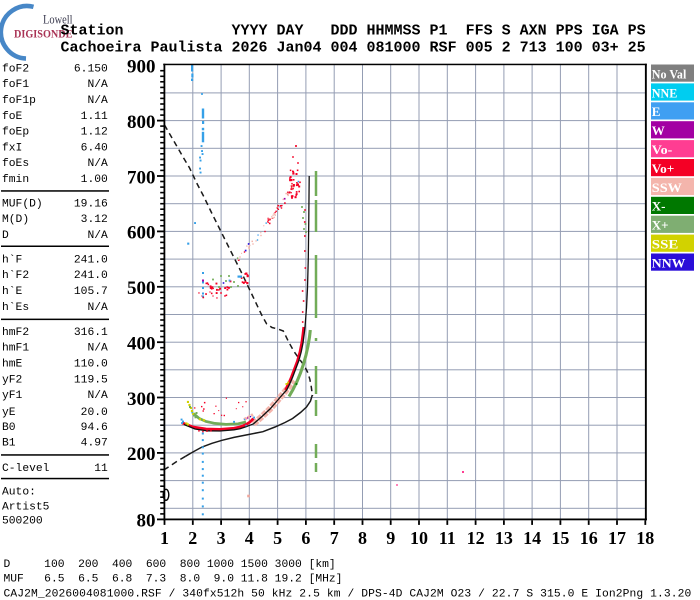 This screenshot has width=700, height=600. Describe the element at coordinates (659, 206) in the screenshot. I see `svg-text: X-` at that location.